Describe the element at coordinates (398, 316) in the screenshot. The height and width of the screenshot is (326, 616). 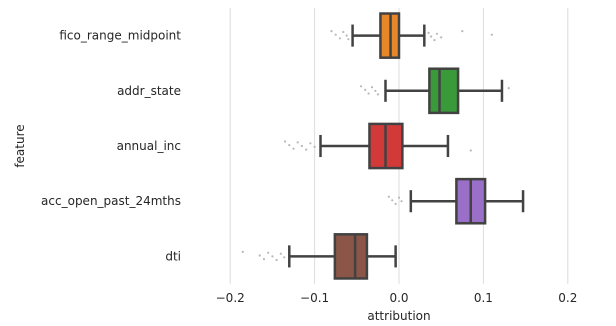
I see `x-axis-label: attribution` at that location.